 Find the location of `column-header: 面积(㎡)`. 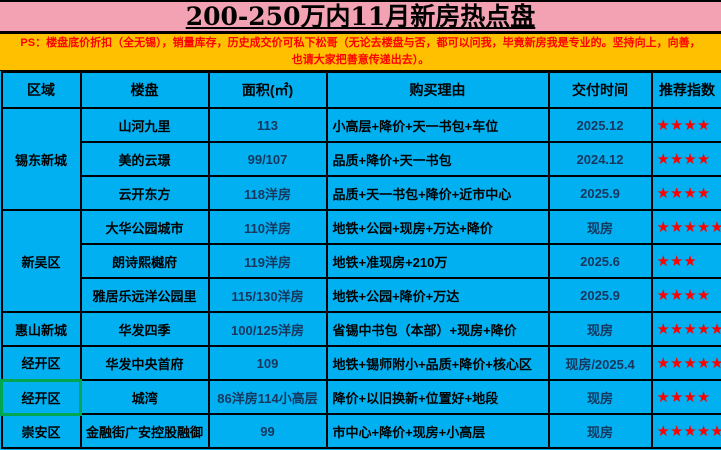

column-header: 面积(㎡) is located at coordinates (267, 90).